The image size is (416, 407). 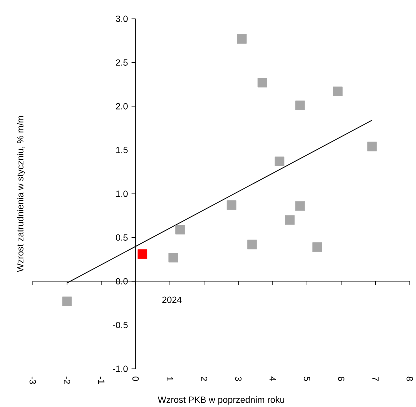 I want to click on y-tick-label: 1.5, so click(x=122, y=150).